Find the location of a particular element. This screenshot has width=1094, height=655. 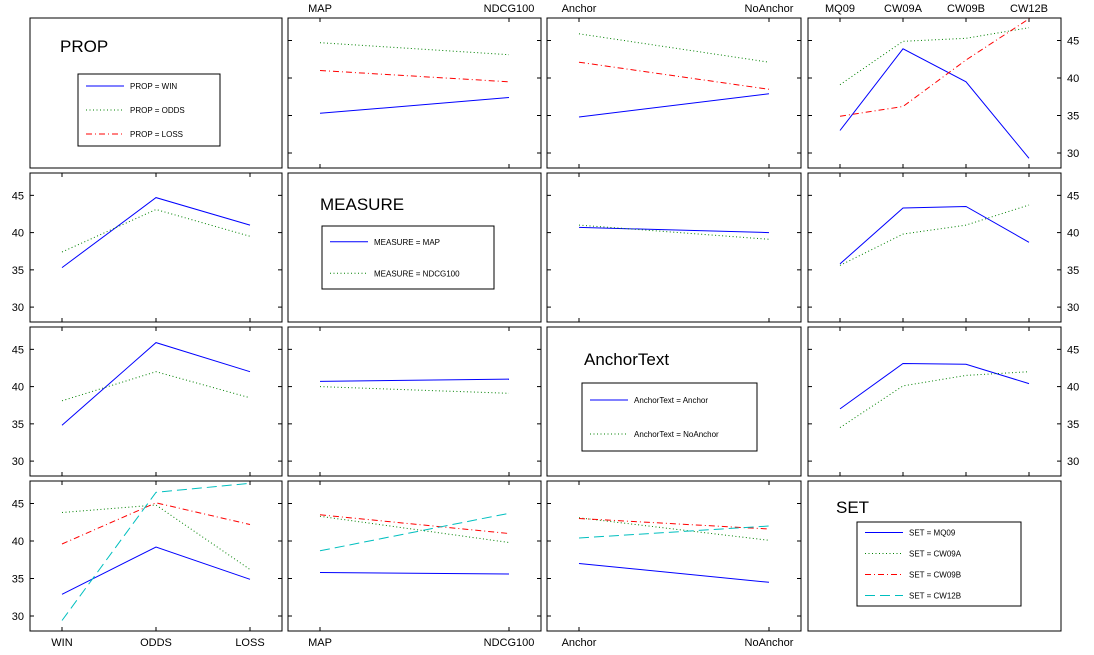

legend-box-set is located at coordinates (939, 564).